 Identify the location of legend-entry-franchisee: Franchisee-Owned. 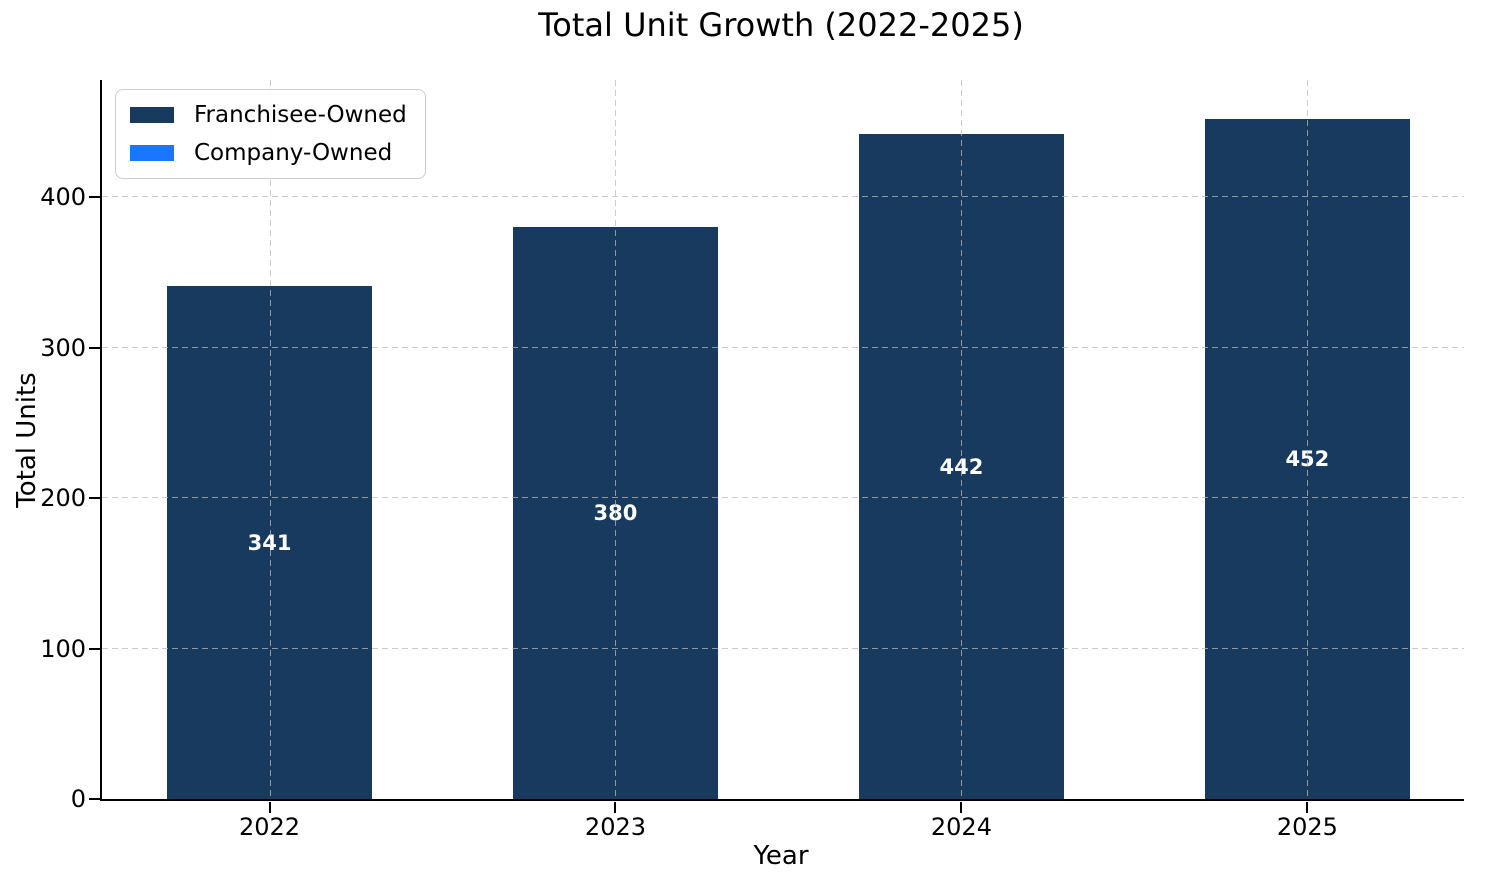
(268, 115).